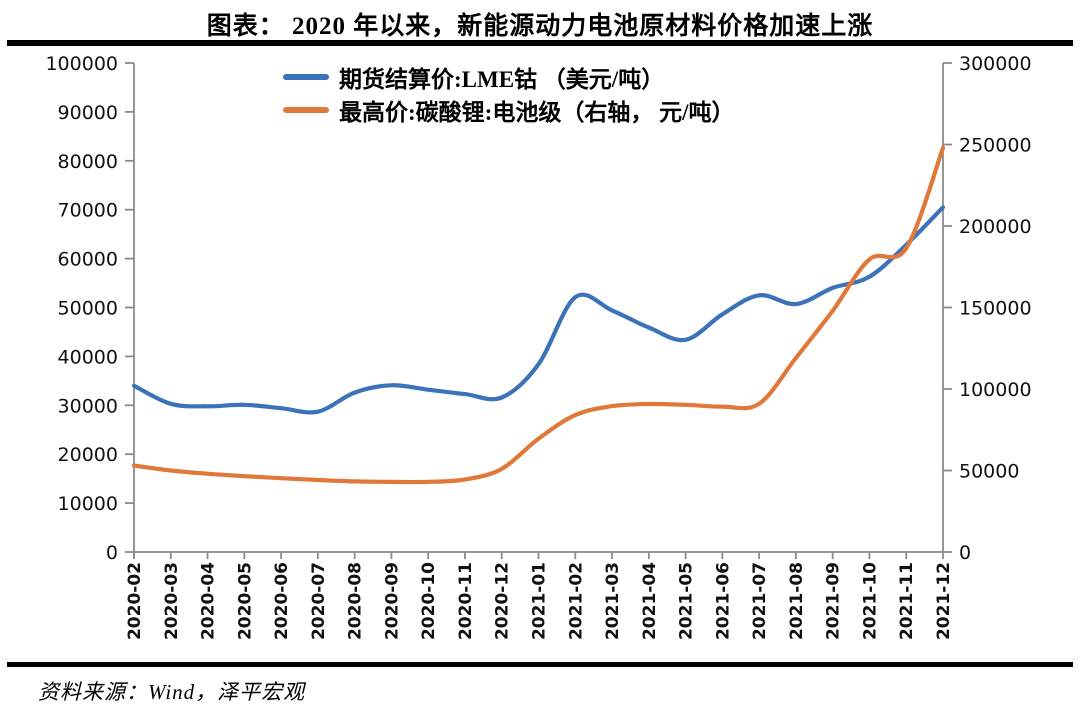 This screenshot has height=713, width=1080. I want to click on legend-item-lithium-carbonate: 最高价:碳酸锂:电池级（右轴， 元/吨）, so click(508, 109).